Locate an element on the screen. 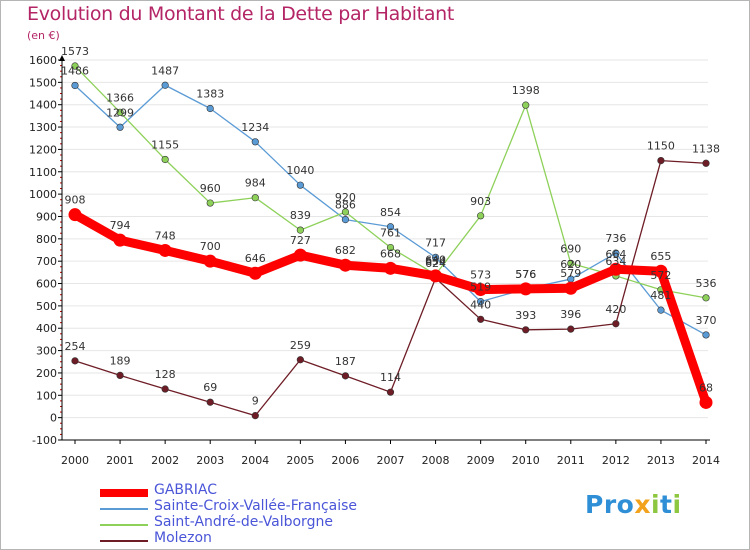 Image resolution: width=750 pixels, height=550 pixels. y-tick-label: 600 is located at coordinates (46, 284).